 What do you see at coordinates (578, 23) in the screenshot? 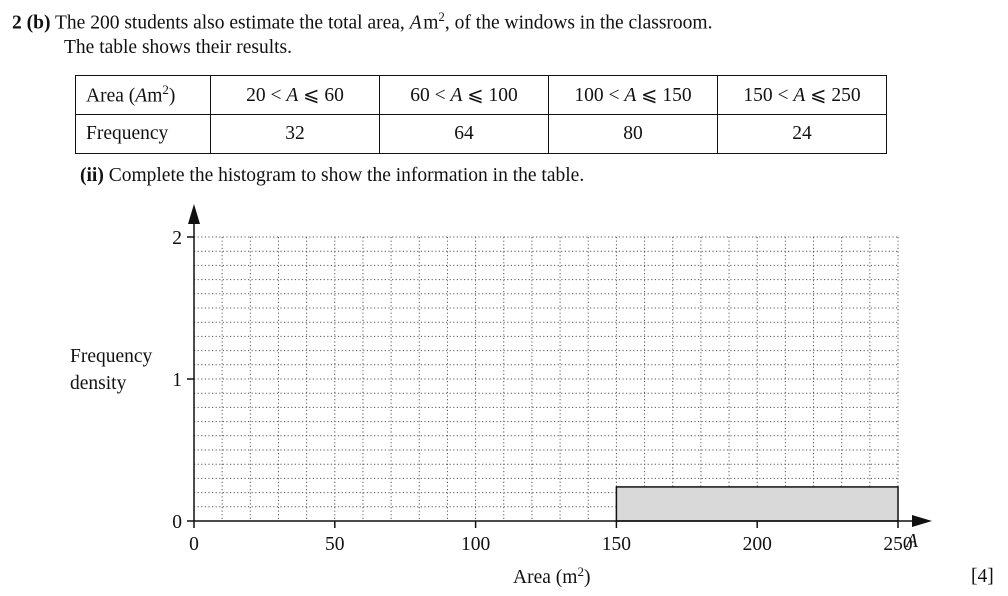
I see `question-text-end: , of the windows in the classroom.` at bounding box center [578, 23].